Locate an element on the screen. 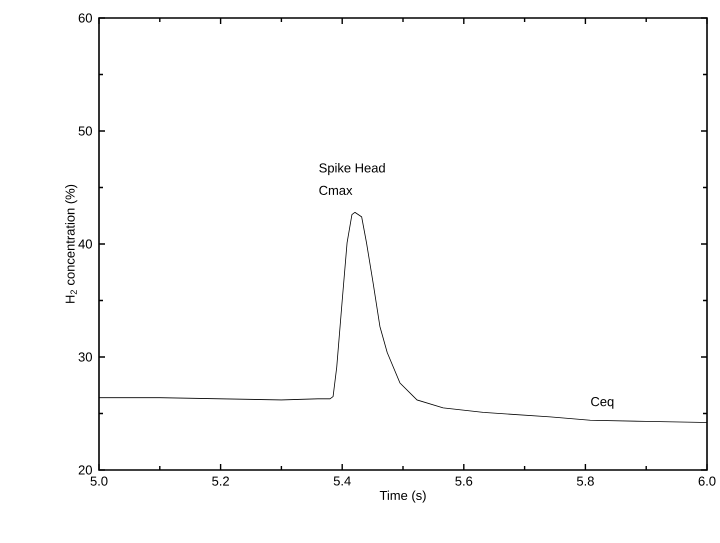  x-tick-label: 5.4 is located at coordinates (342, 481).